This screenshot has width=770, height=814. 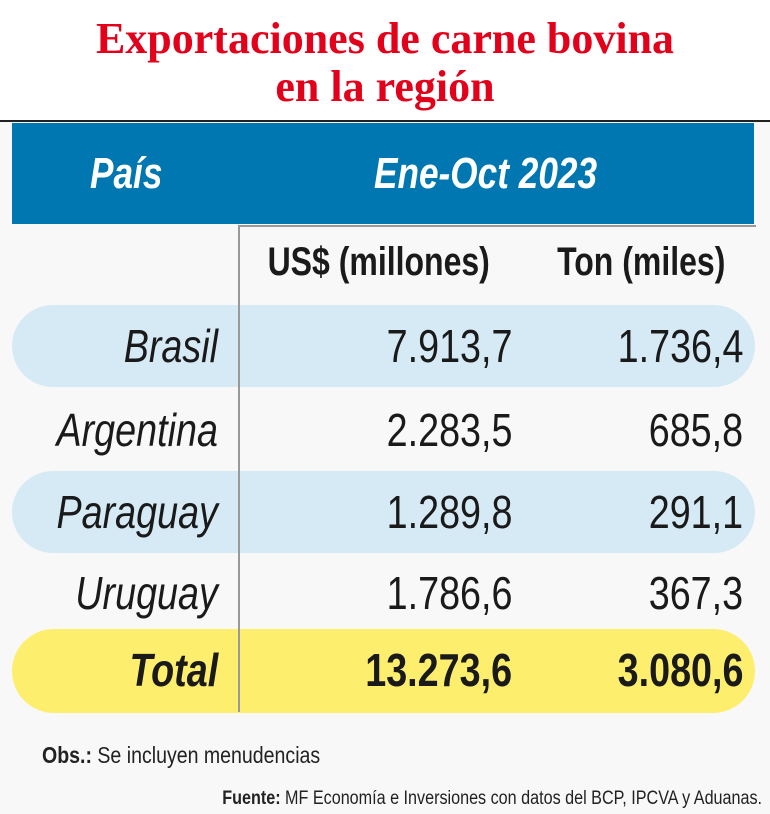 I want to click on divider-vertical, so click(x=239, y=469).